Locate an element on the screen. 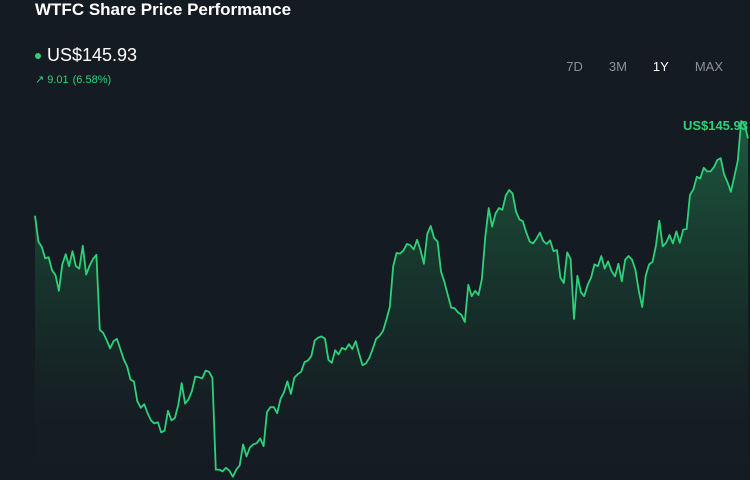 The height and width of the screenshot is (480, 750). range-max-button: MAX is located at coordinates (709, 66).